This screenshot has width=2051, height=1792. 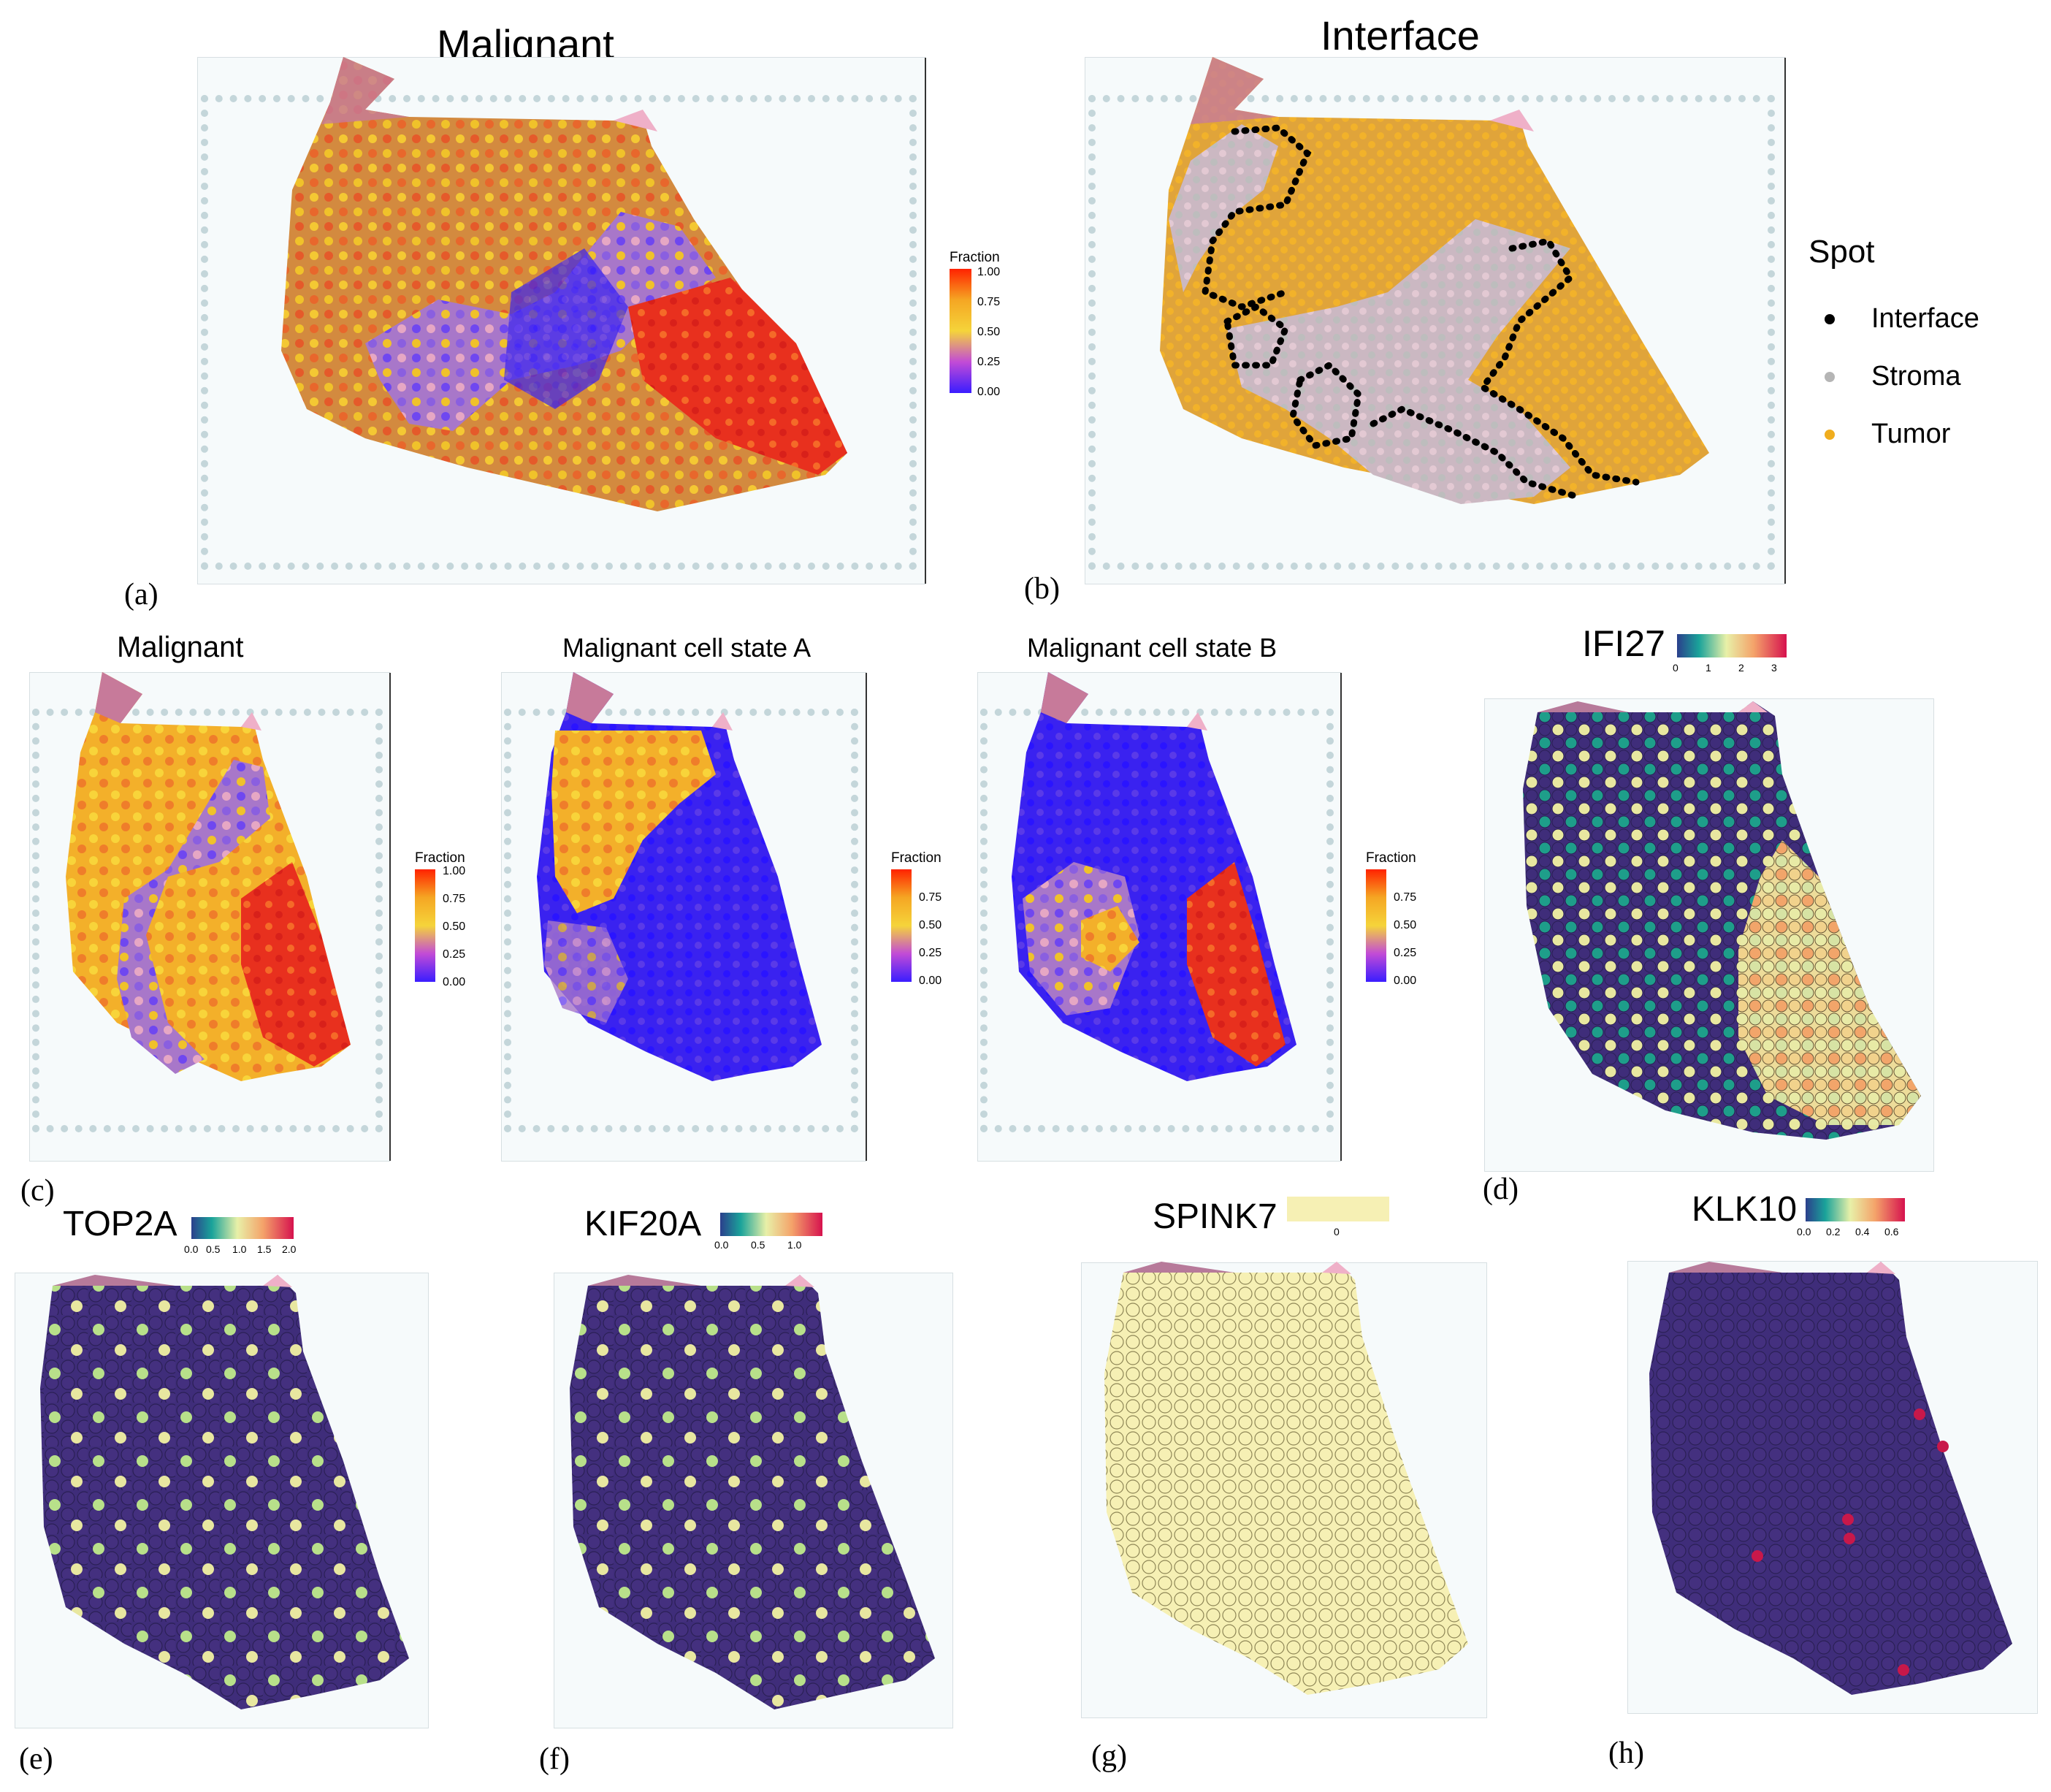 What do you see at coordinates (454, 871) in the screenshot?
I see `colorbar-tick: 1.00` at bounding box center [454, 871].